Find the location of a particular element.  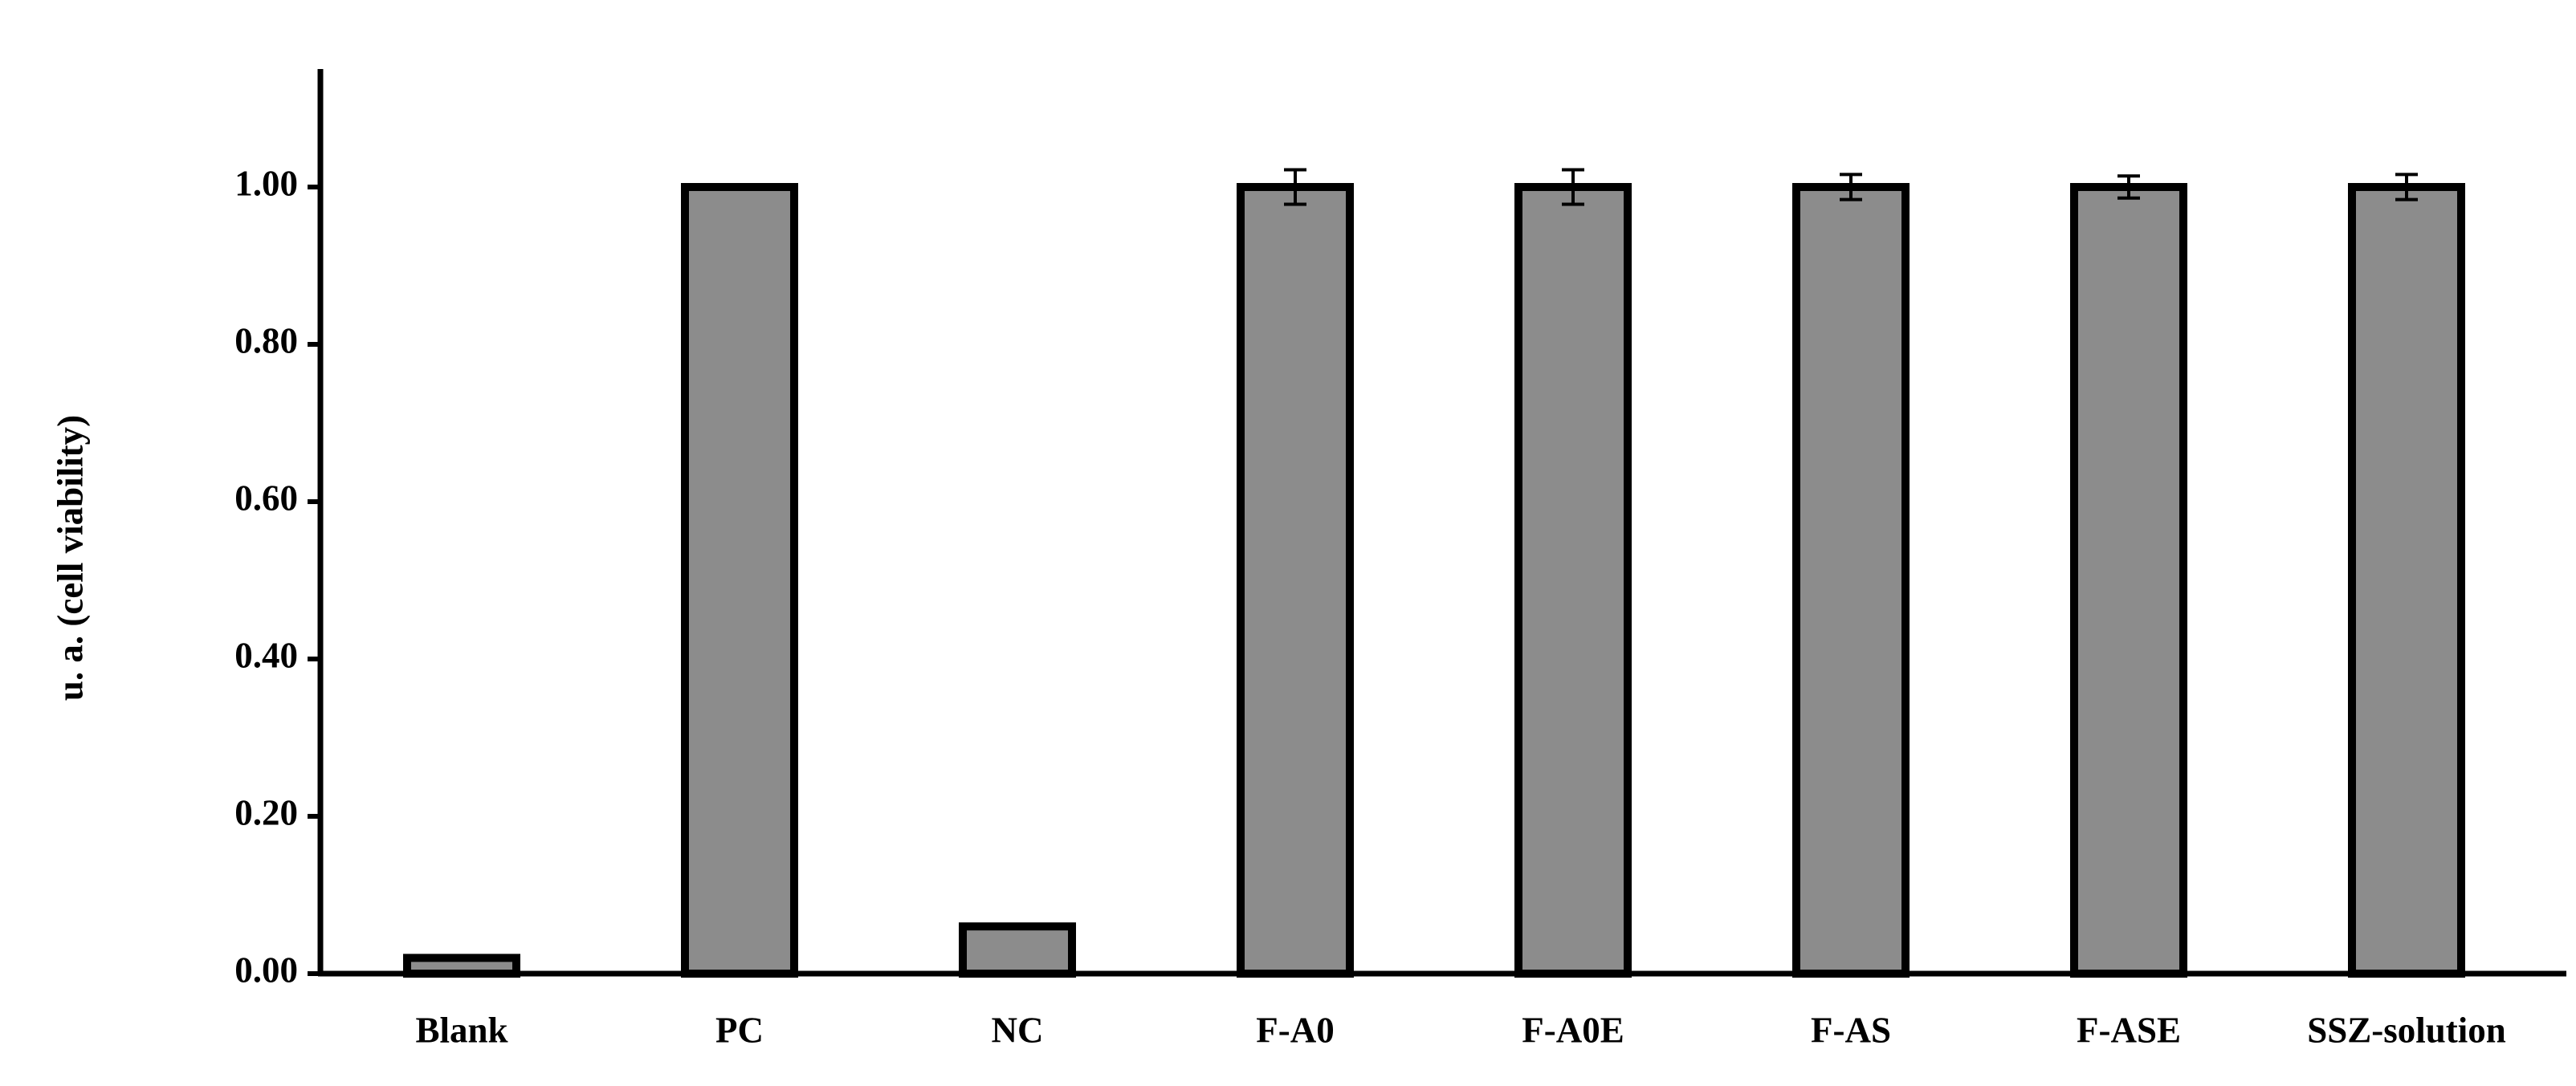

x-tick-label: SSZ-solution is located at coordinates (2406, 1030).